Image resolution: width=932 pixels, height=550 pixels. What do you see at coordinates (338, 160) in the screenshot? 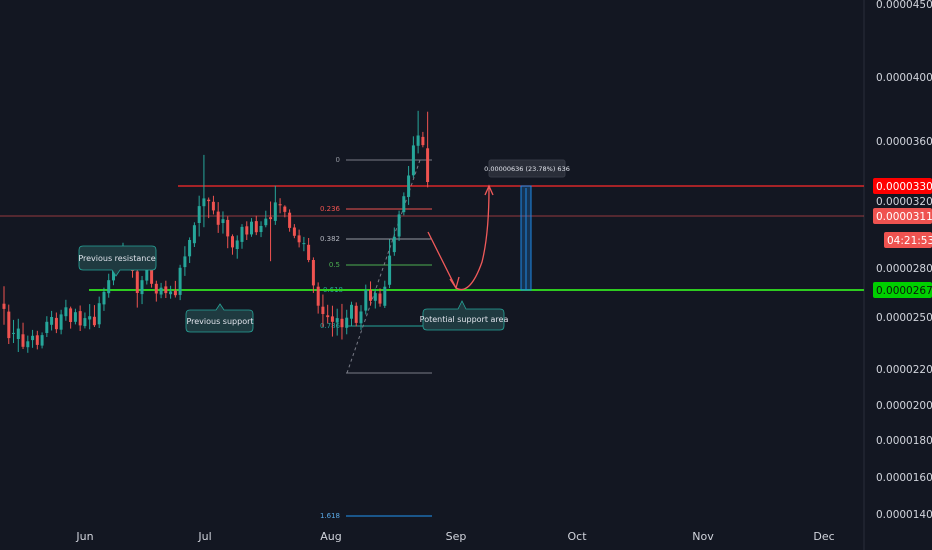
I see `fib-level-label: 0` at bounding box center [338, 160].